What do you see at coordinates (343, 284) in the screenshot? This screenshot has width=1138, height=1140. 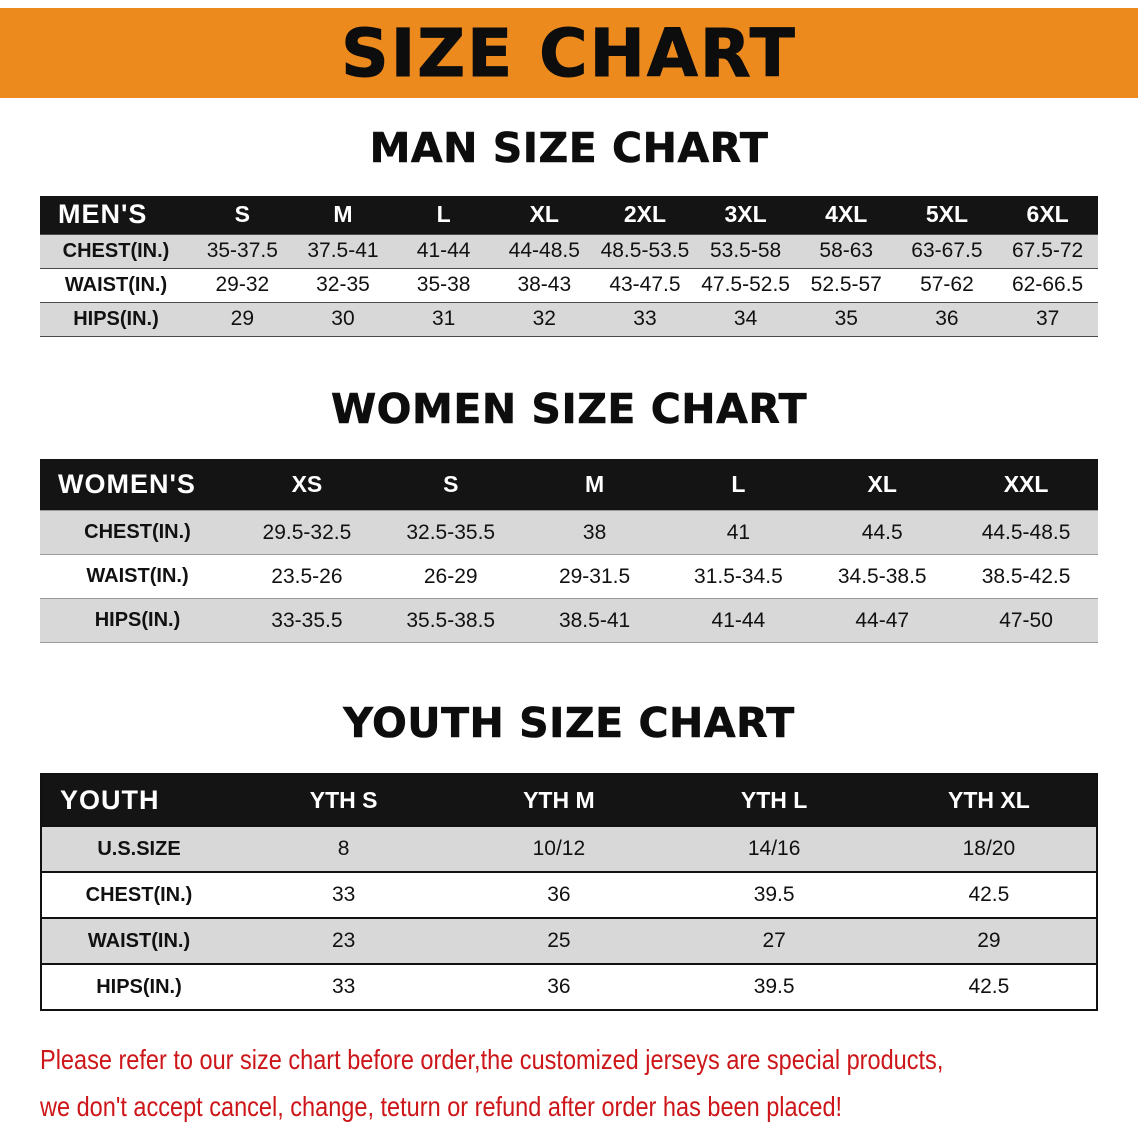 I see `men-value-cell: 32-35` at bounding box center [343, 284].